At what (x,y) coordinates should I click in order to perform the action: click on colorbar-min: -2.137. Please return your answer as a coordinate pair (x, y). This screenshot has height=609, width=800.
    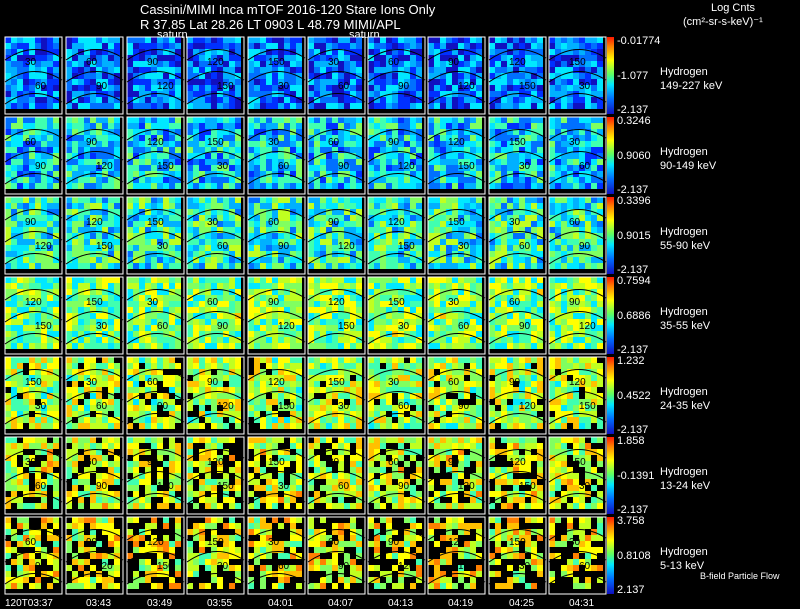
    Looking at the image, I should click on (633, 510).